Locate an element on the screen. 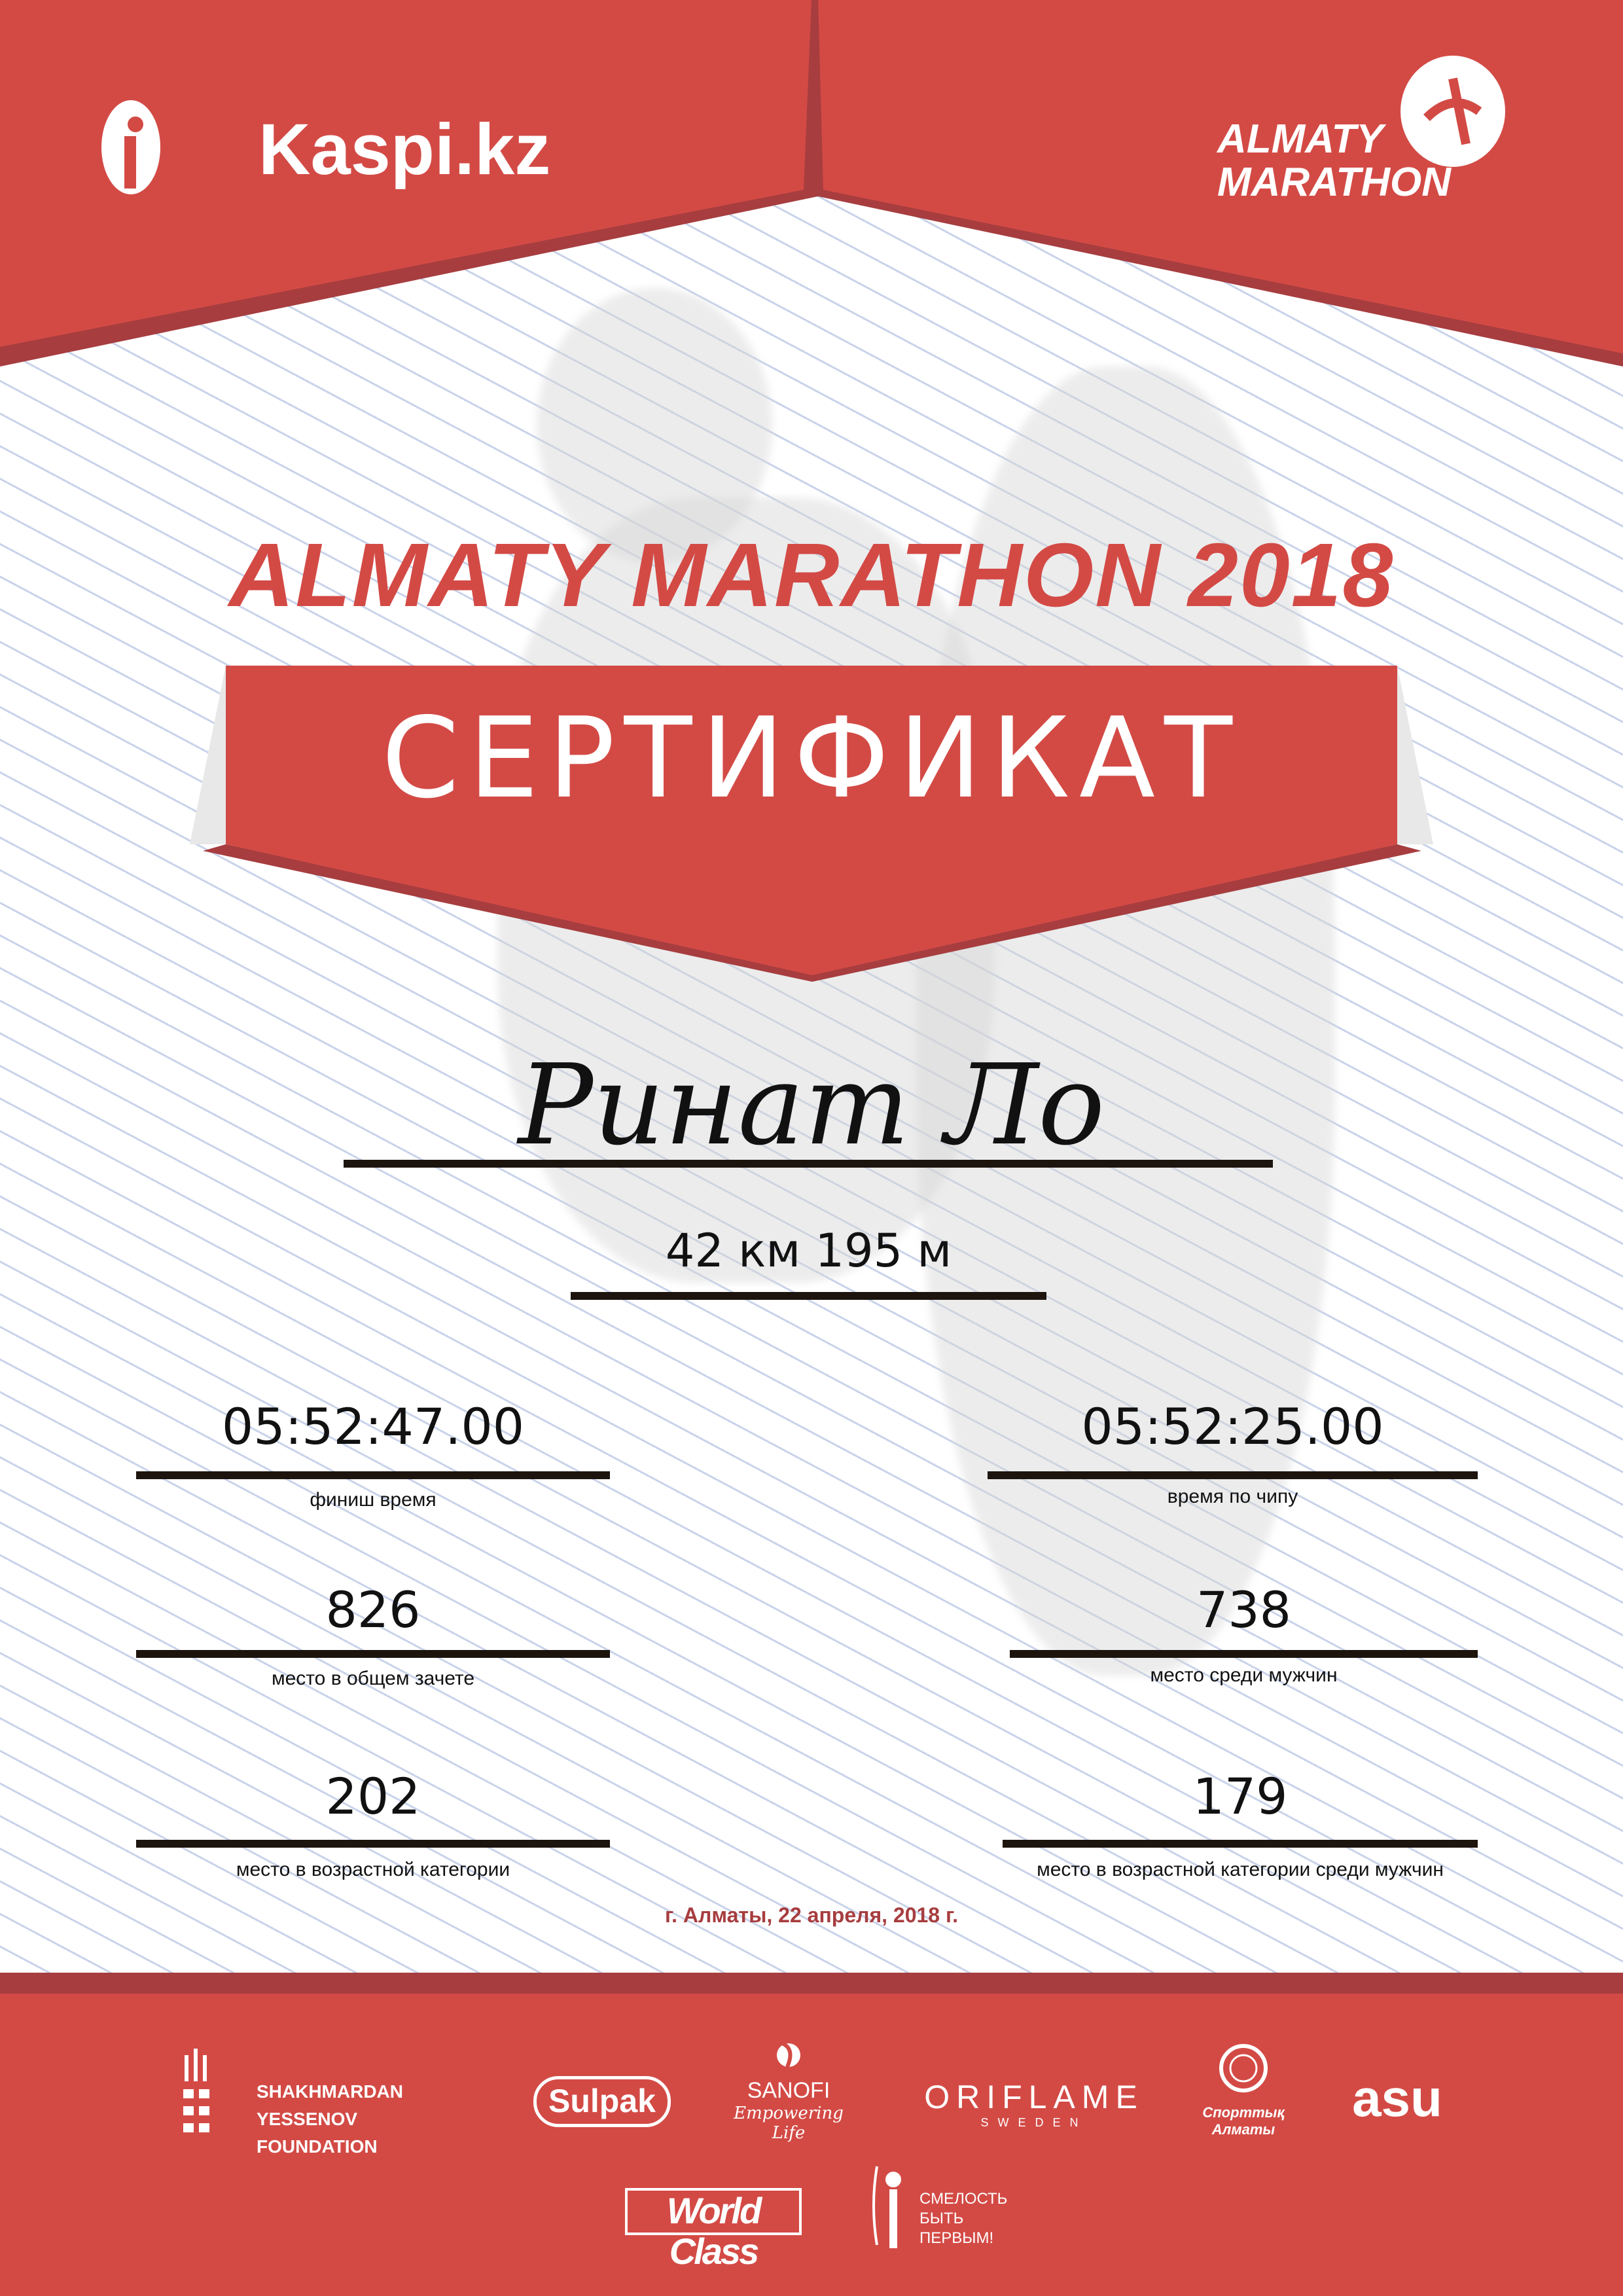 The image size is (1623, 2296). oriflame-text: ORIFLAME is located at coordinates (1034, 2097).